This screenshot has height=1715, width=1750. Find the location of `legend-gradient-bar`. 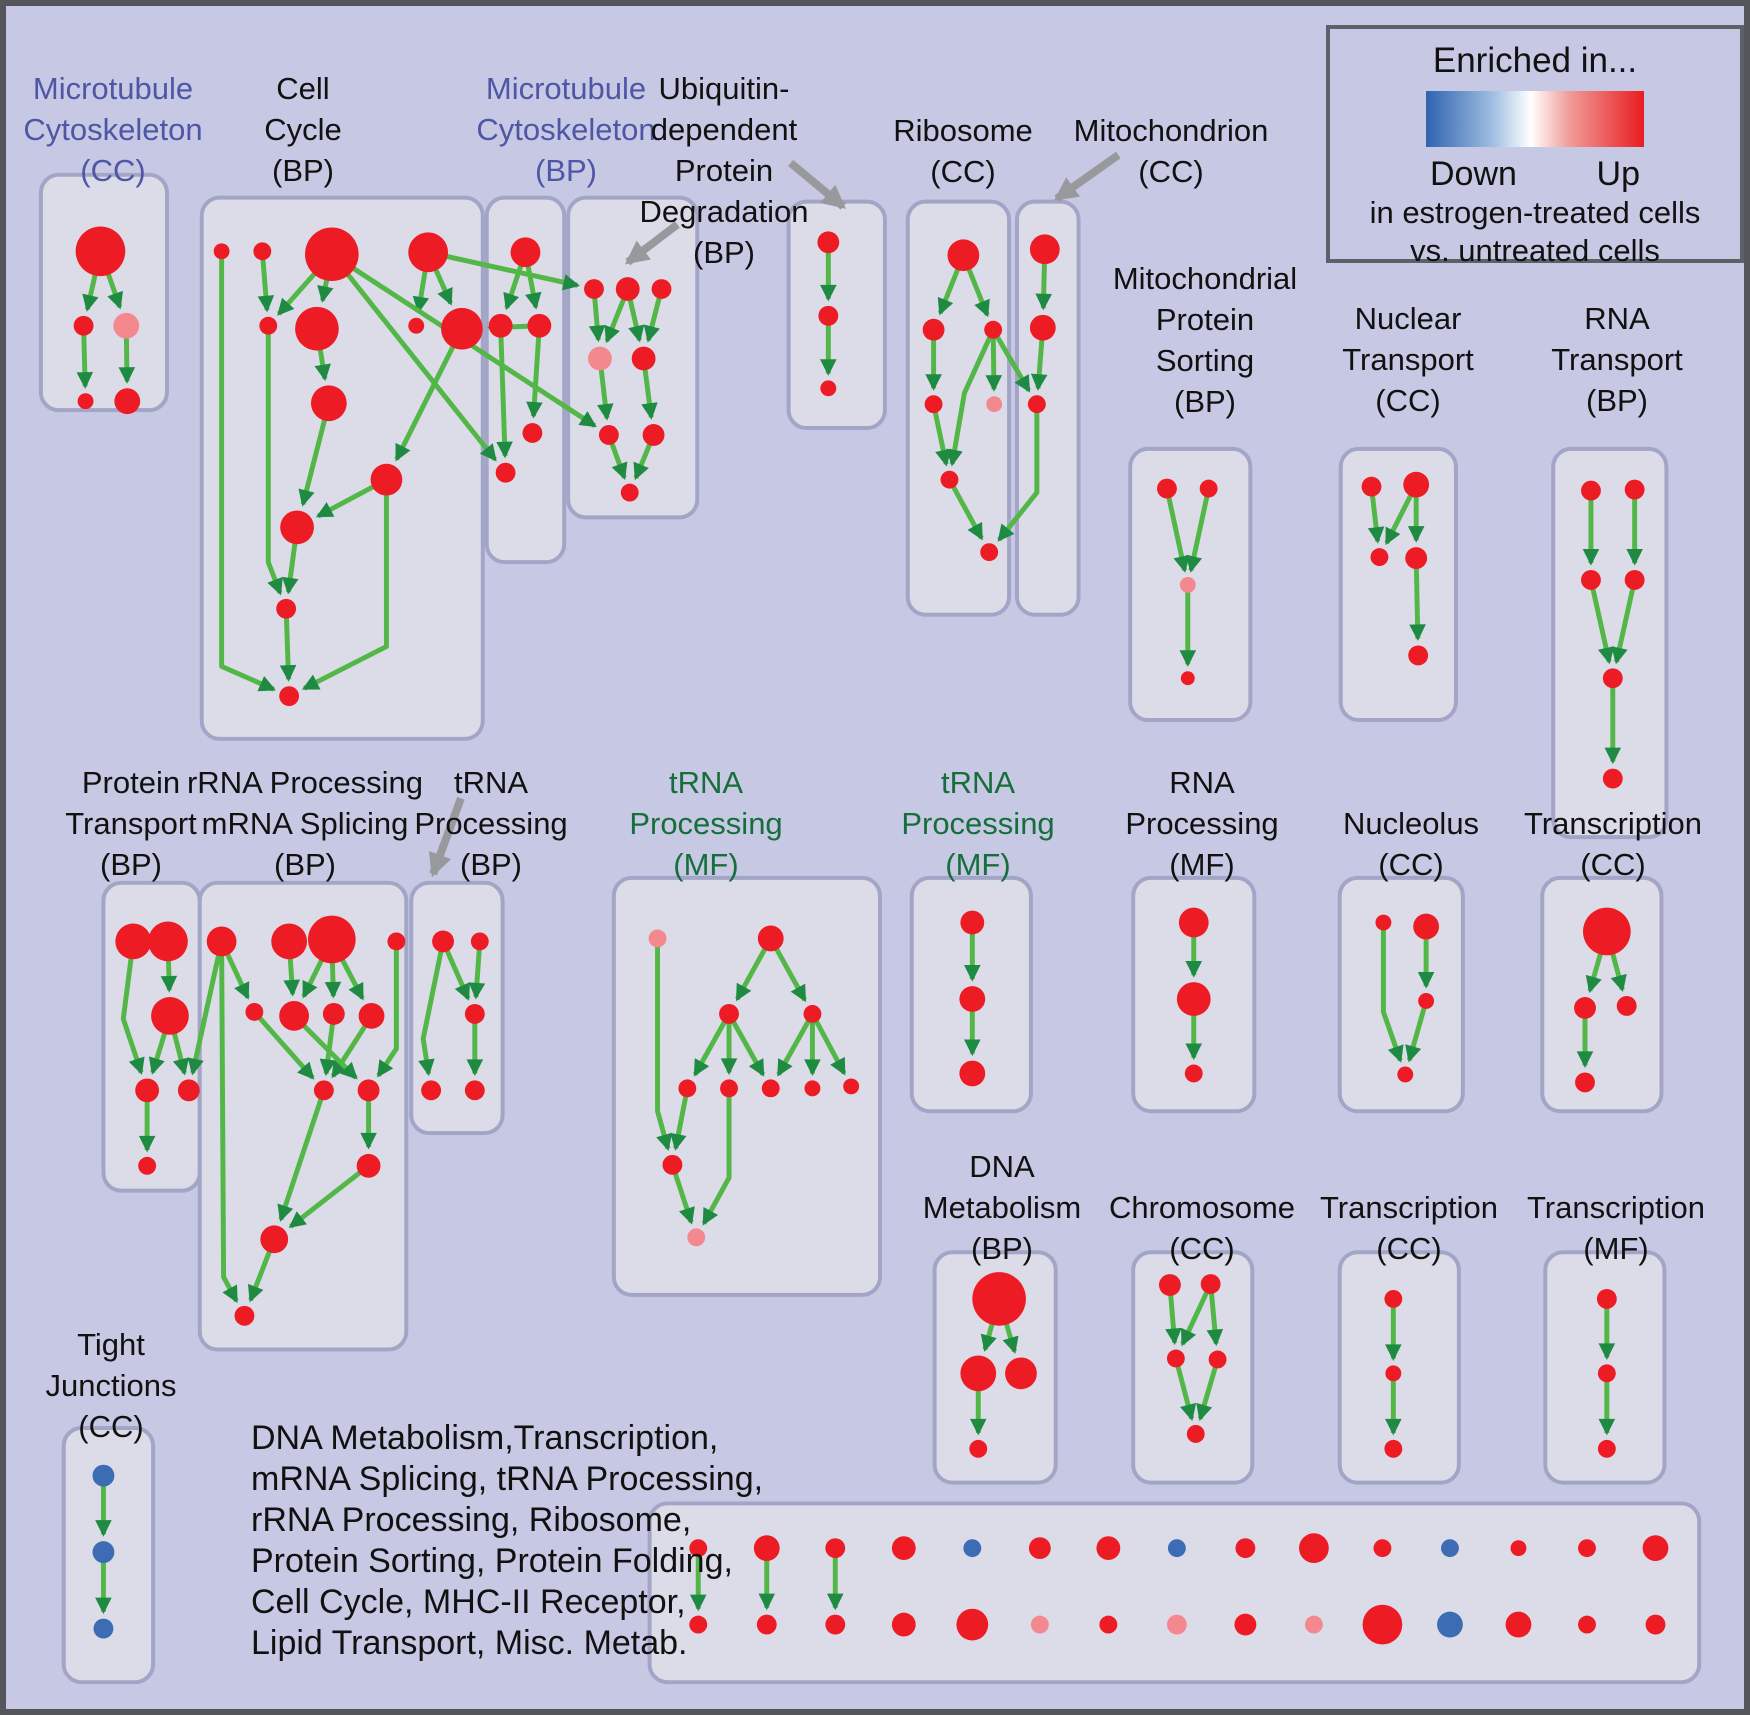

legend-gradient-bar is located at coordinates (1535, 119).